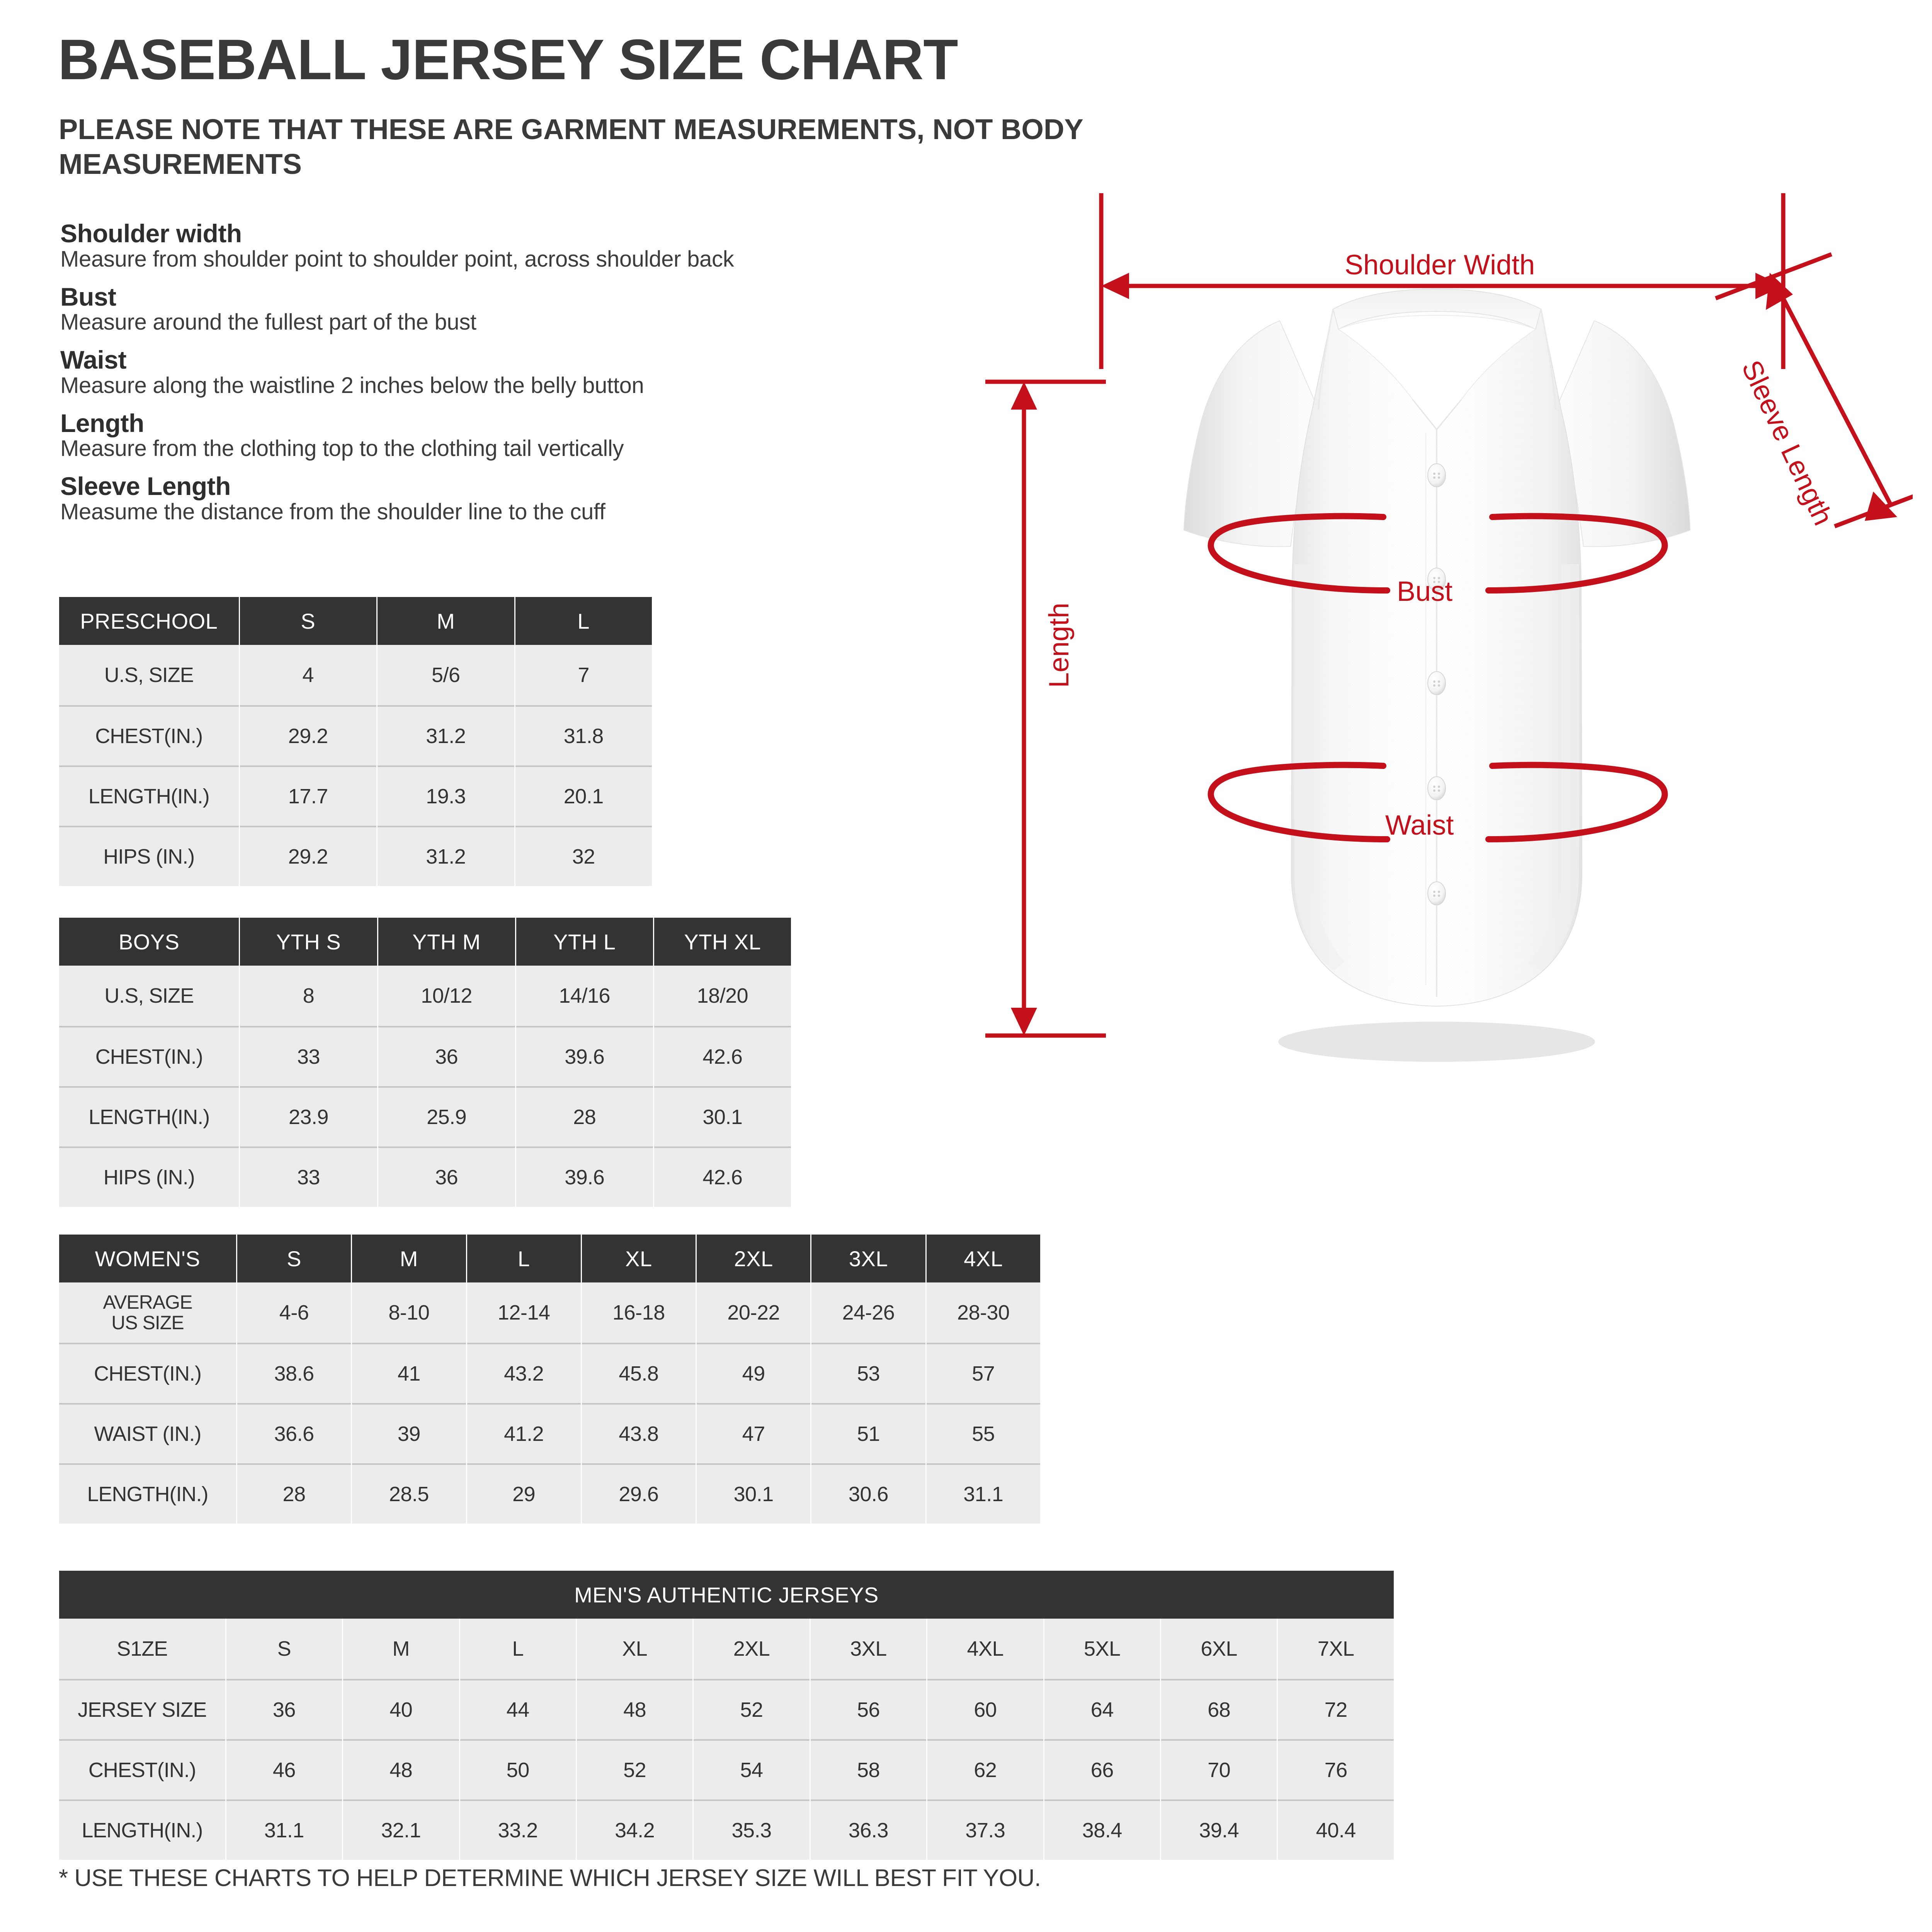  Describe the element at coordinates (149, 996) in the screenshot. I see `row-label: U.S, SIZE` at that location.